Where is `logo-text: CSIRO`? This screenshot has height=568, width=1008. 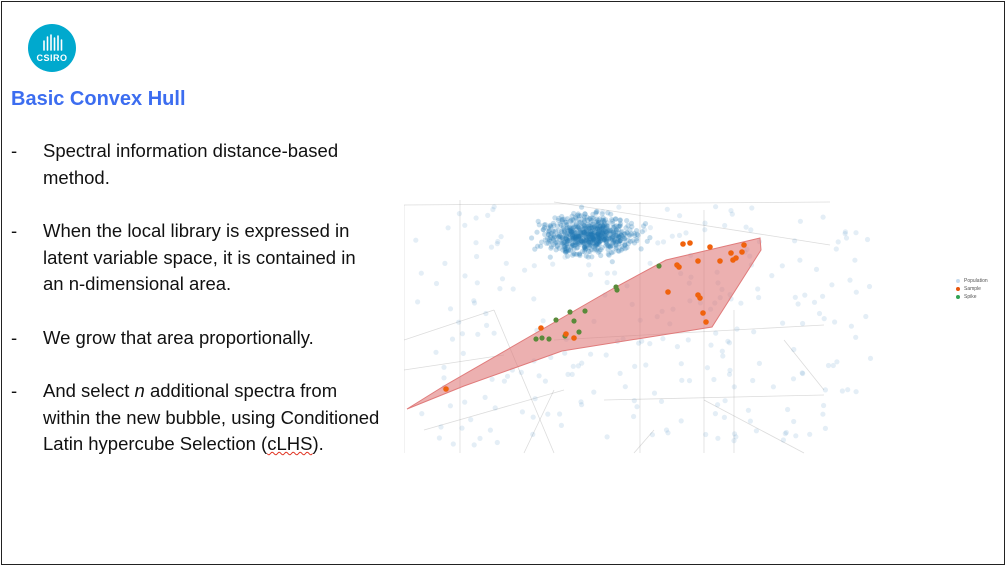
logo-text: CSIRO is located at coordinates (52, 58).